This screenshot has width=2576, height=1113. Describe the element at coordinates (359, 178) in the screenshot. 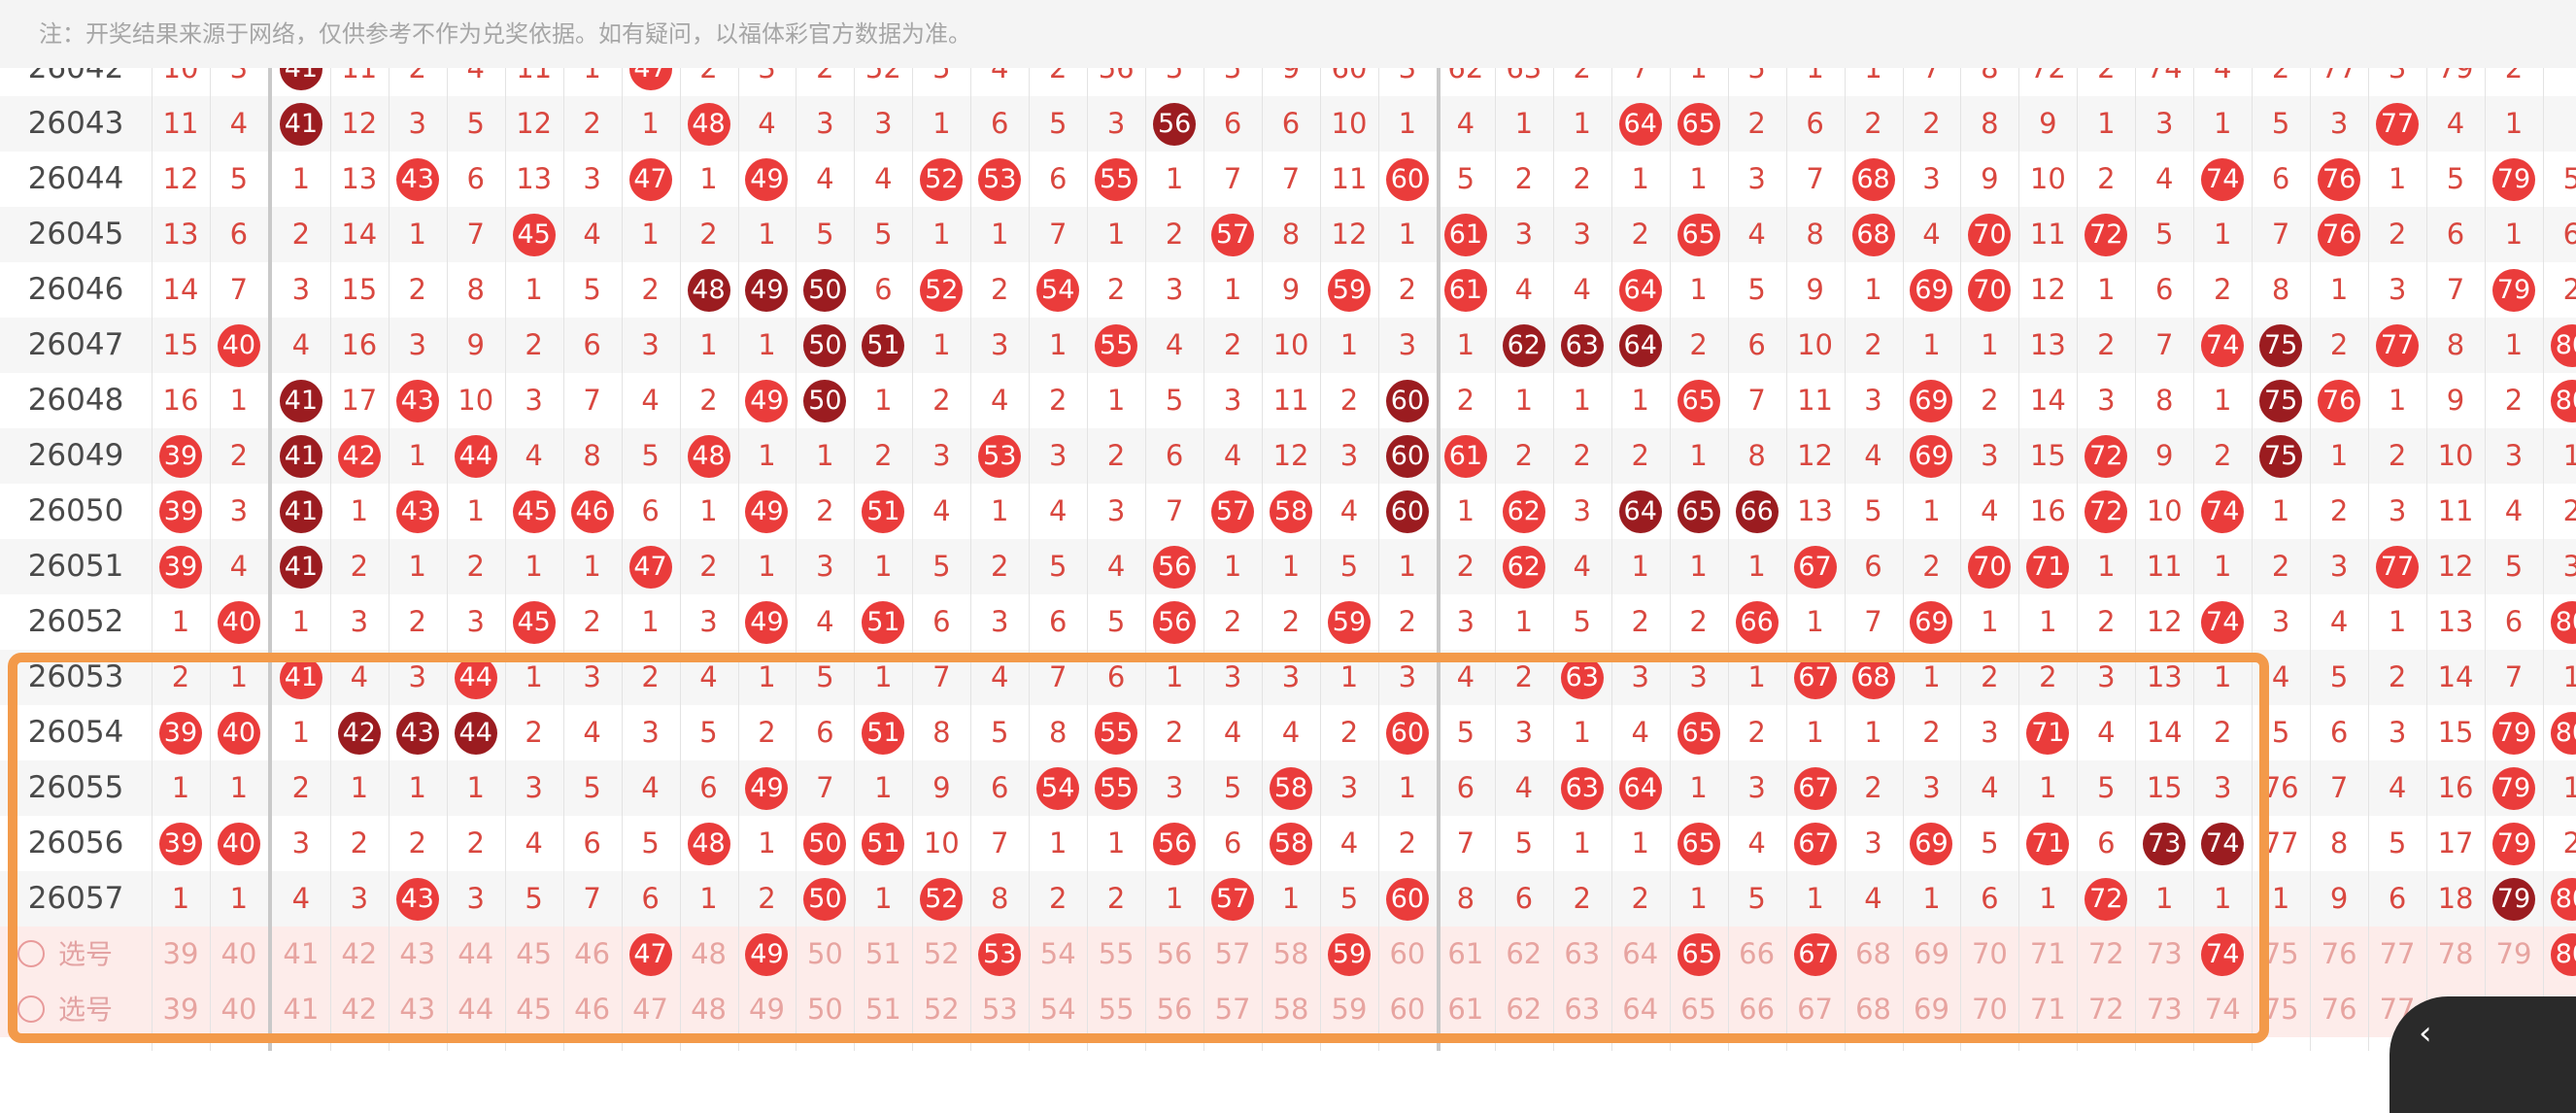

I see `draw-row-miss-count: 13` at that location.